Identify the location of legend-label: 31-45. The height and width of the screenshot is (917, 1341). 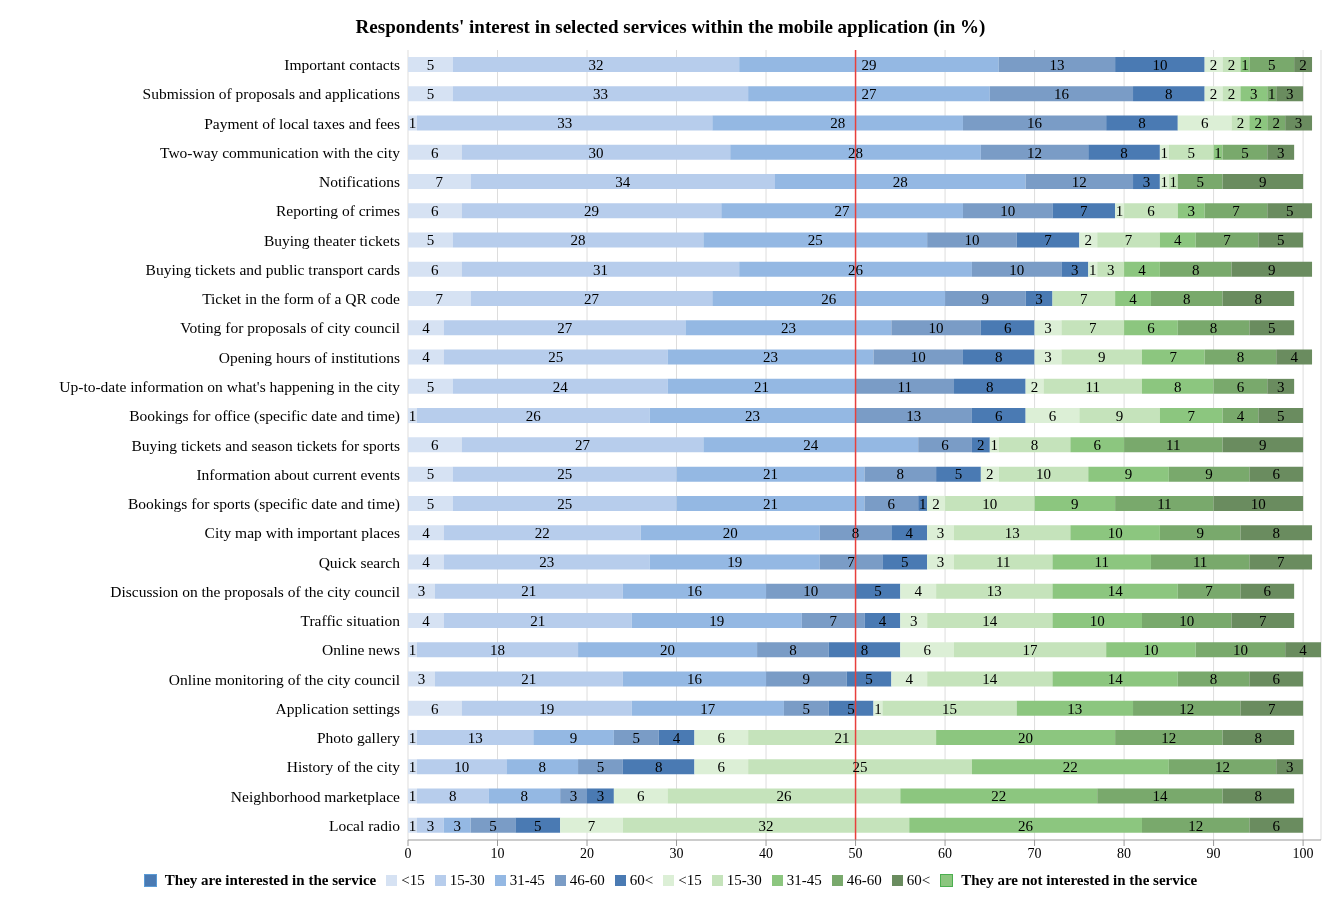
(803, 880).